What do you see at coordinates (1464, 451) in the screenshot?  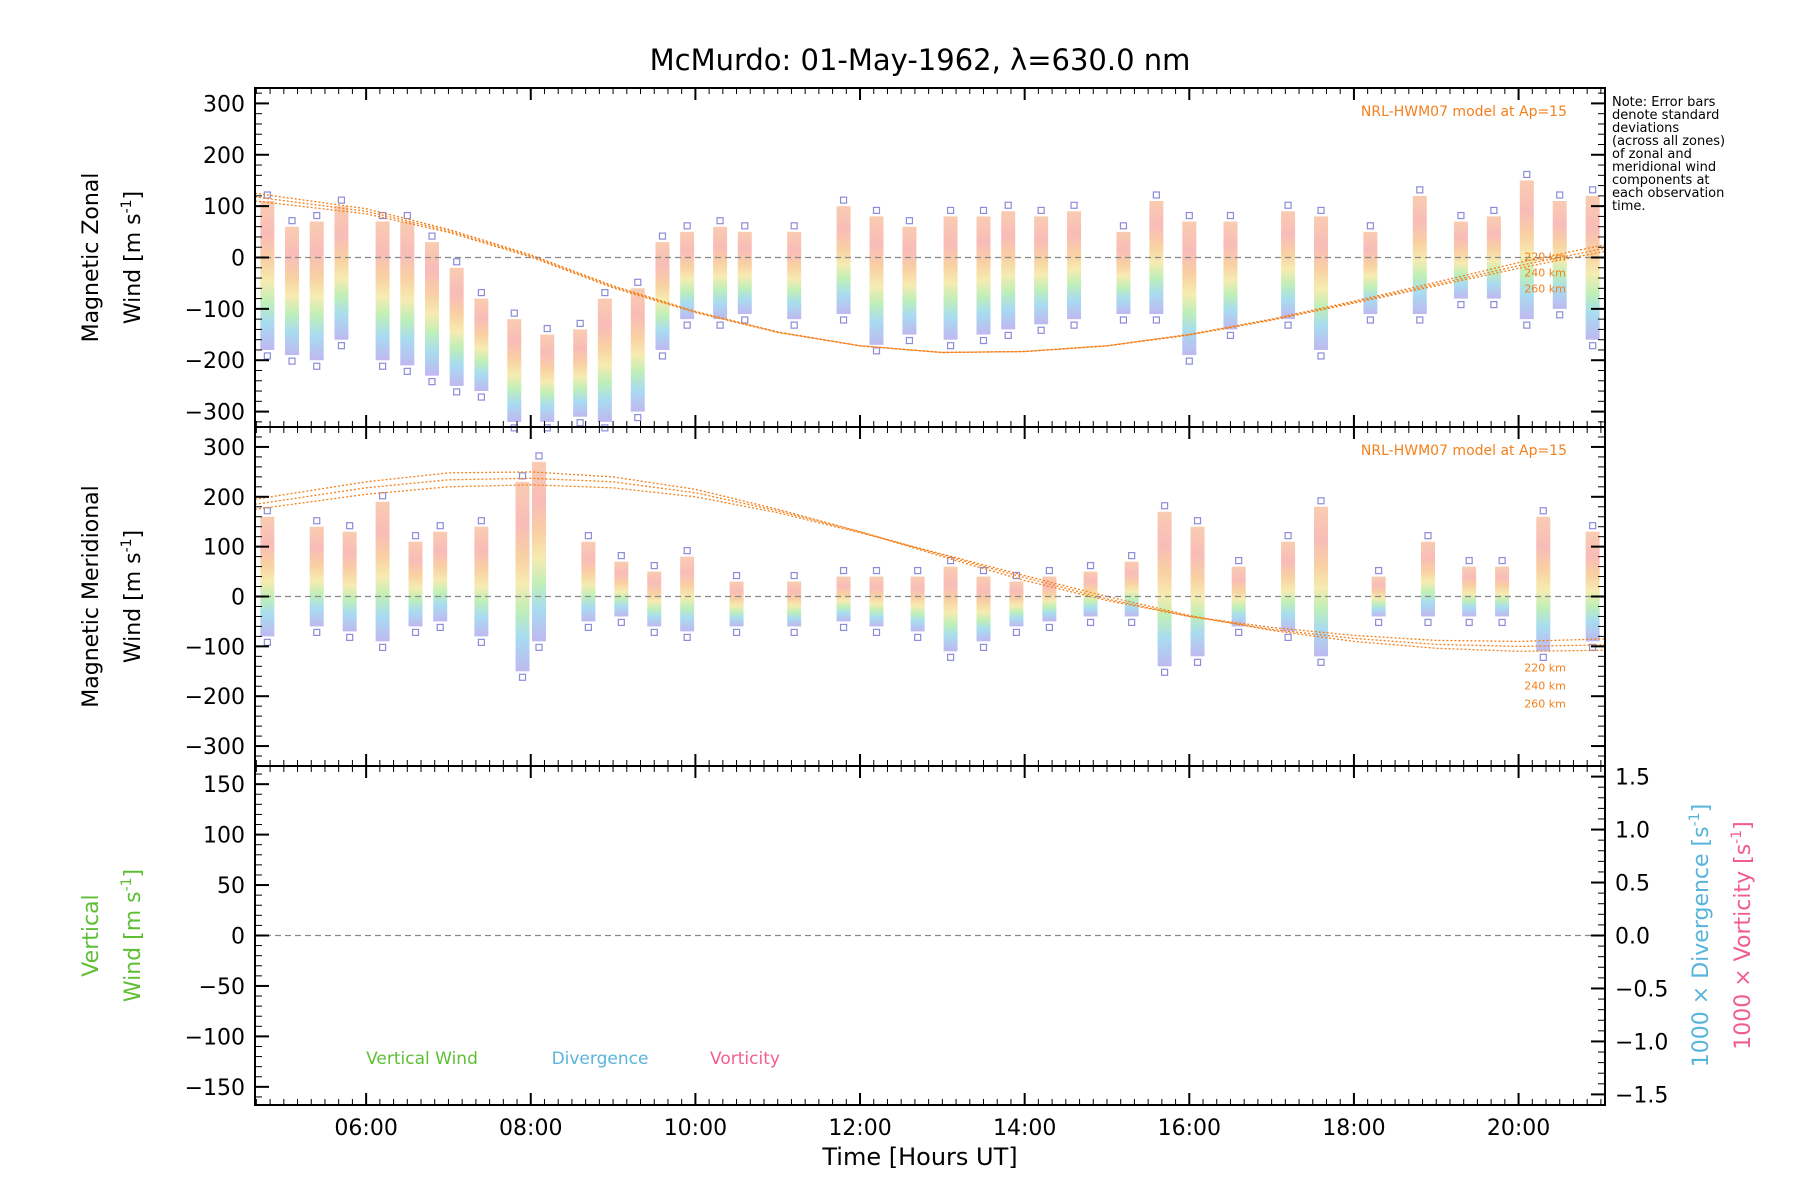 I see `meridional-model-label: NRL-HWM07 model at Ap=15` at bounding box center [1464, 451].